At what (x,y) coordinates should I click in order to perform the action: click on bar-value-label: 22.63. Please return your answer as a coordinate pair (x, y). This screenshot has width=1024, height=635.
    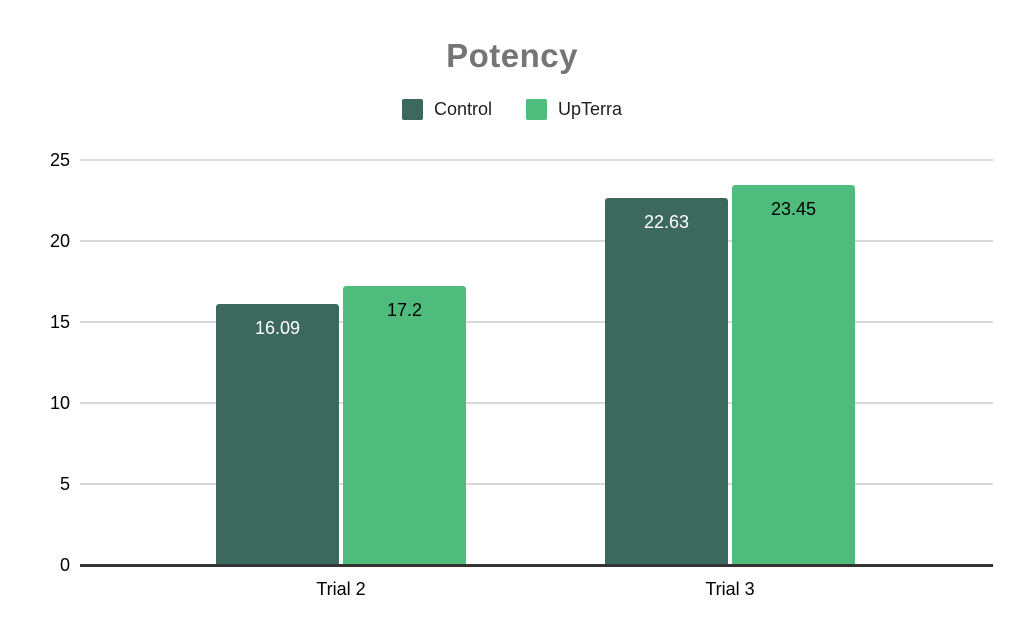
    Looking at the image, I should click on (666, 222).